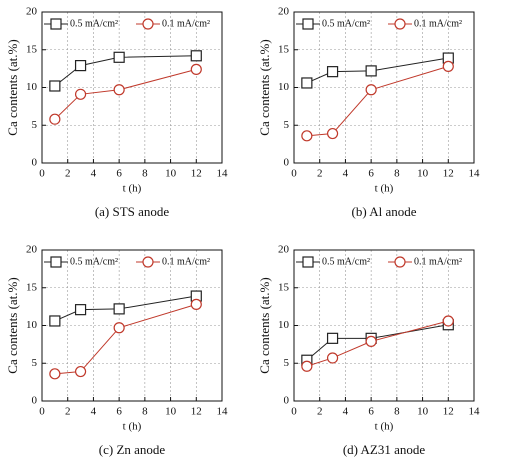  What do you see at coordinates (384, 211) in the screenshot?
I see `caption: (b) Al anode` at bounding box center [384, 211].